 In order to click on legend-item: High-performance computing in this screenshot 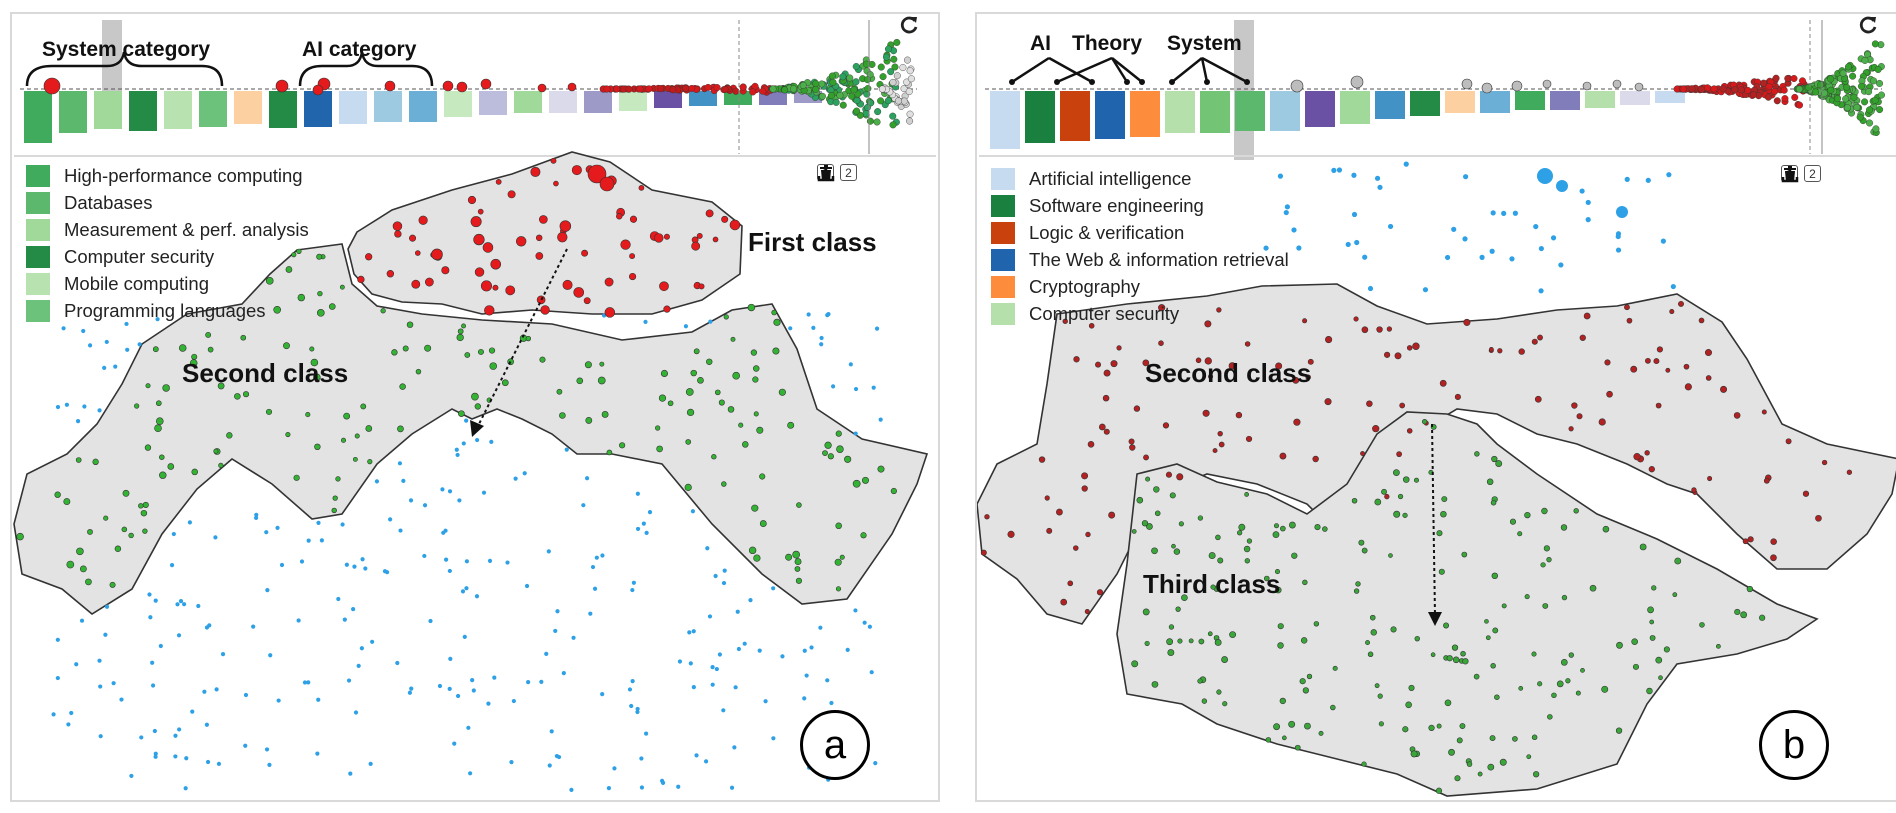, I will do `click(167, 175)`.